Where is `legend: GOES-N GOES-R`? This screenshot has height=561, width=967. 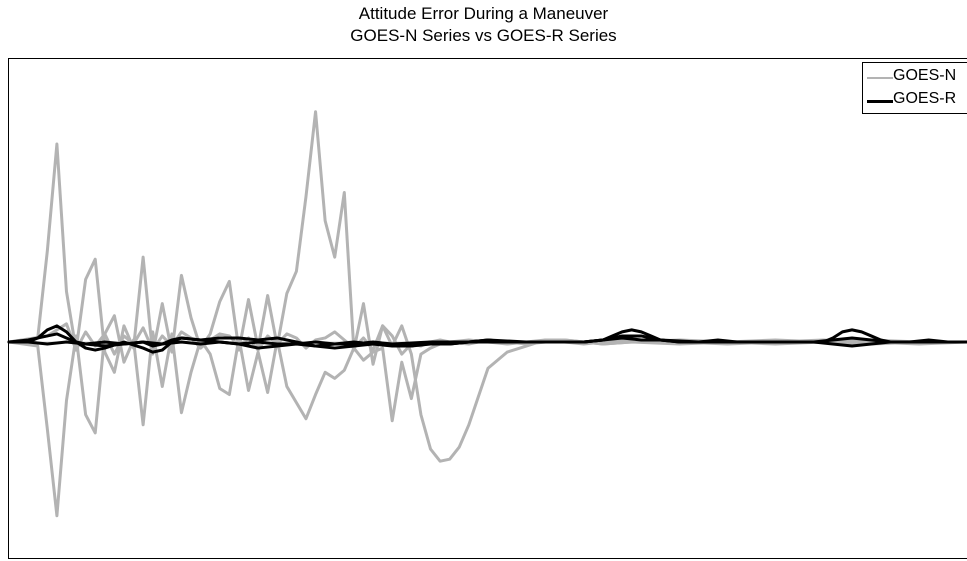 legend: GOES-N GOES-R is located at coordinates (914, 88).